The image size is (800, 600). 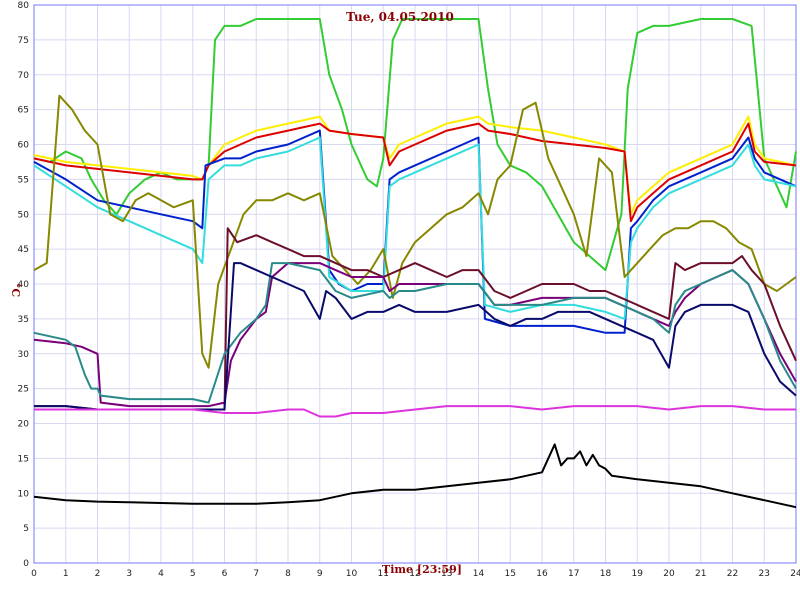 I want to click on y-tick-label: 0, so click(x=26, y=564).